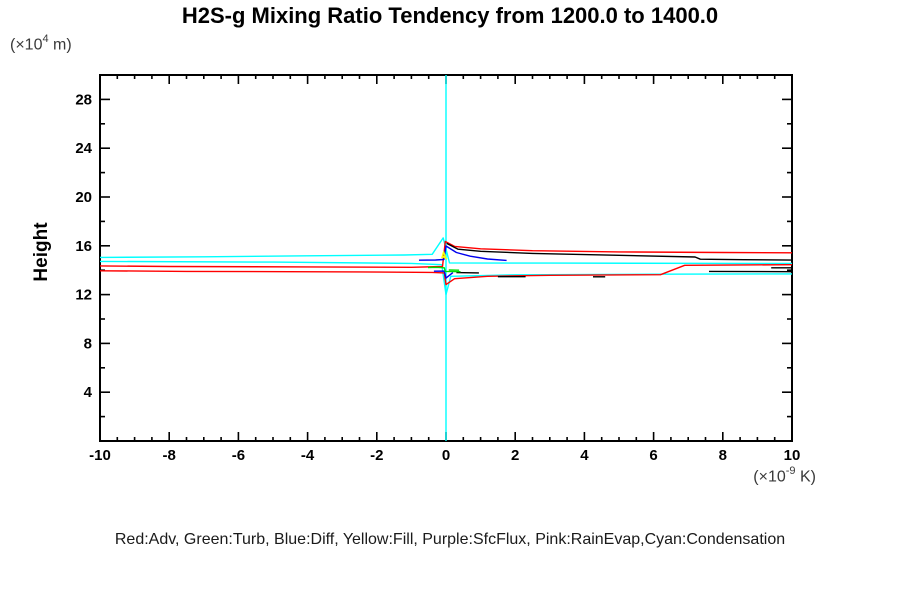 Image resolution: width=900 pixels, height=600 pixels. I want to click on series-line-adv-upper, so click(446, 254).